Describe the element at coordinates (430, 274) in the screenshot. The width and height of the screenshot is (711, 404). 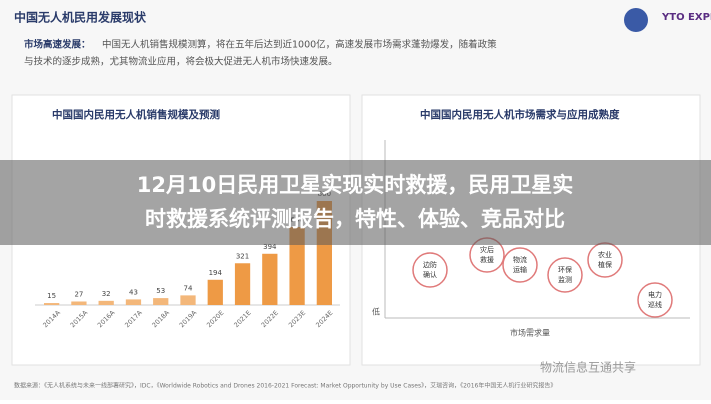
I see `node-label: 确认` at that location.